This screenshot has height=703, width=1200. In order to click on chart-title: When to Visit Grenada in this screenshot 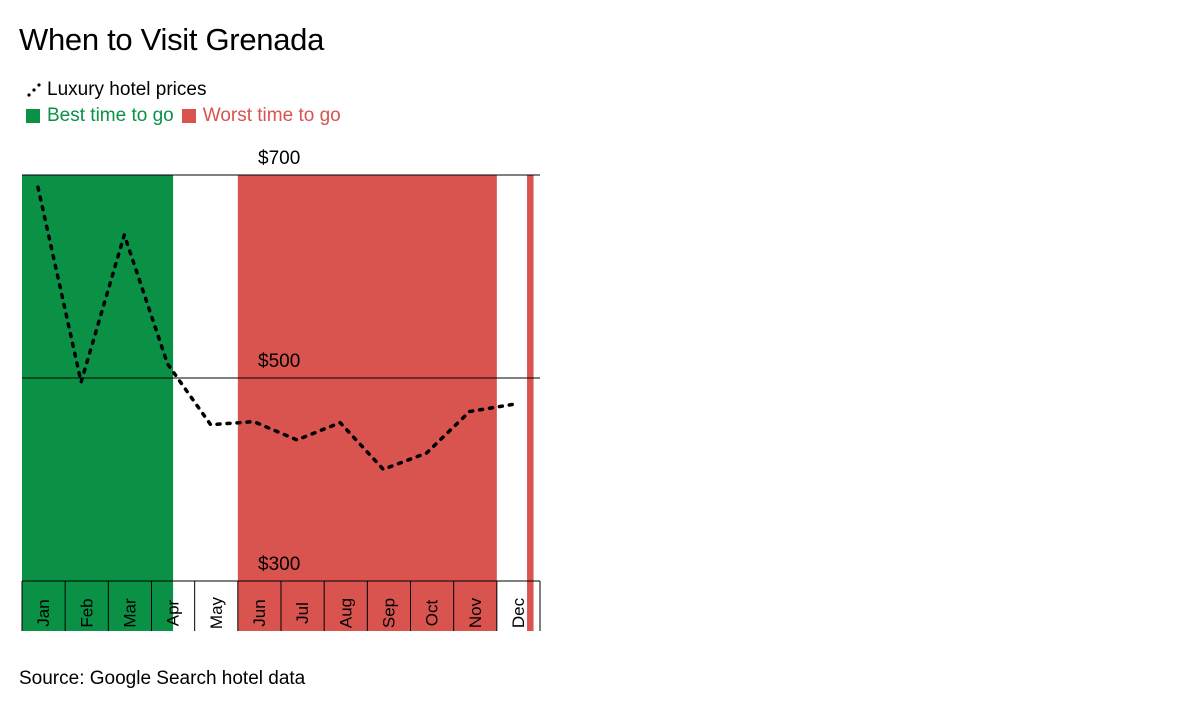, I will do `click(172, 39)`.